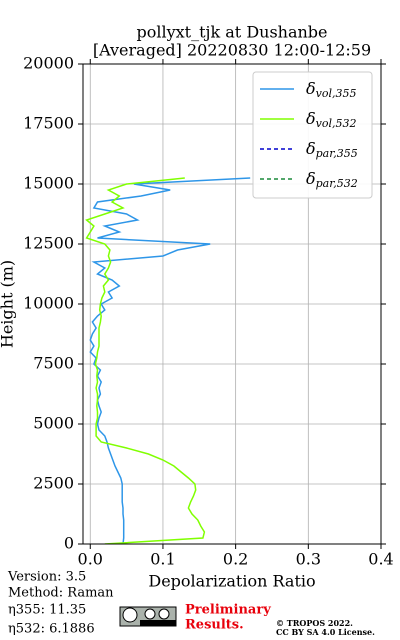 The image size is (400, 640). What do you see at coordinates (231, 32) in the screenshot?
I see `chart-title: pollyxt_tjk at Dushanbe` at bounding box center [231, 32].